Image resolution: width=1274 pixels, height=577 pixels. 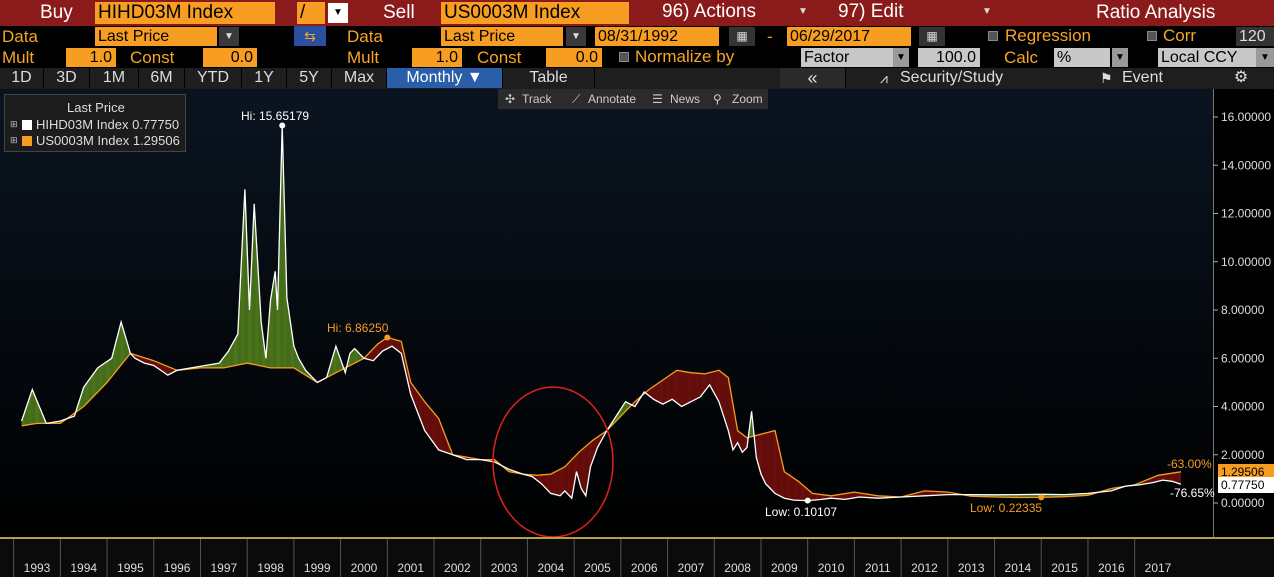 I want to click on y-tick-label: 8.00000, so click(x=1243, y=310).